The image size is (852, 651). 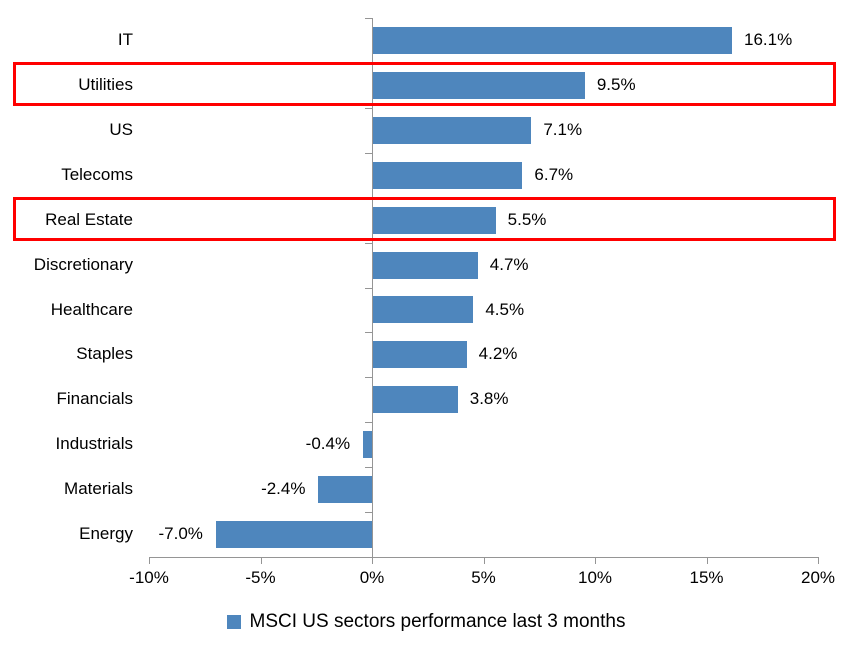 I want to click on value-label: 4.7%, so click(x=509, y=264).